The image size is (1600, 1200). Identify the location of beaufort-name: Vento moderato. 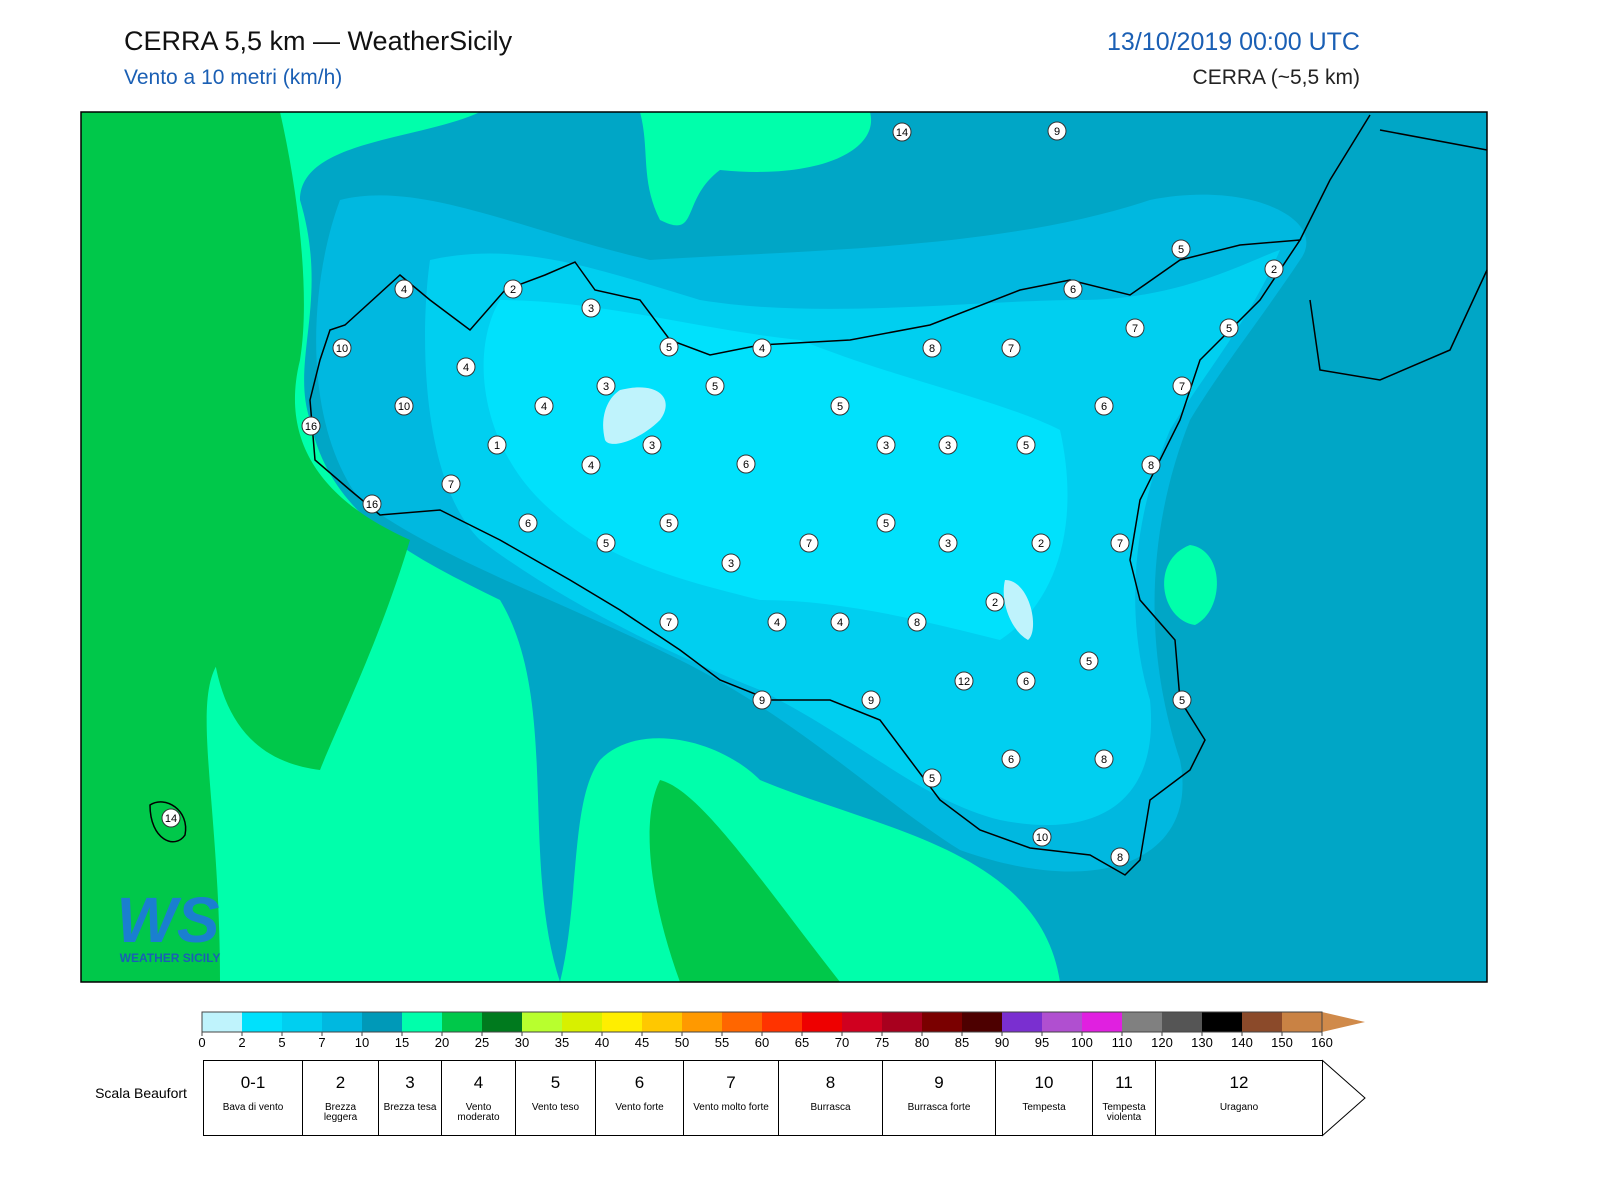
(478, 1112).